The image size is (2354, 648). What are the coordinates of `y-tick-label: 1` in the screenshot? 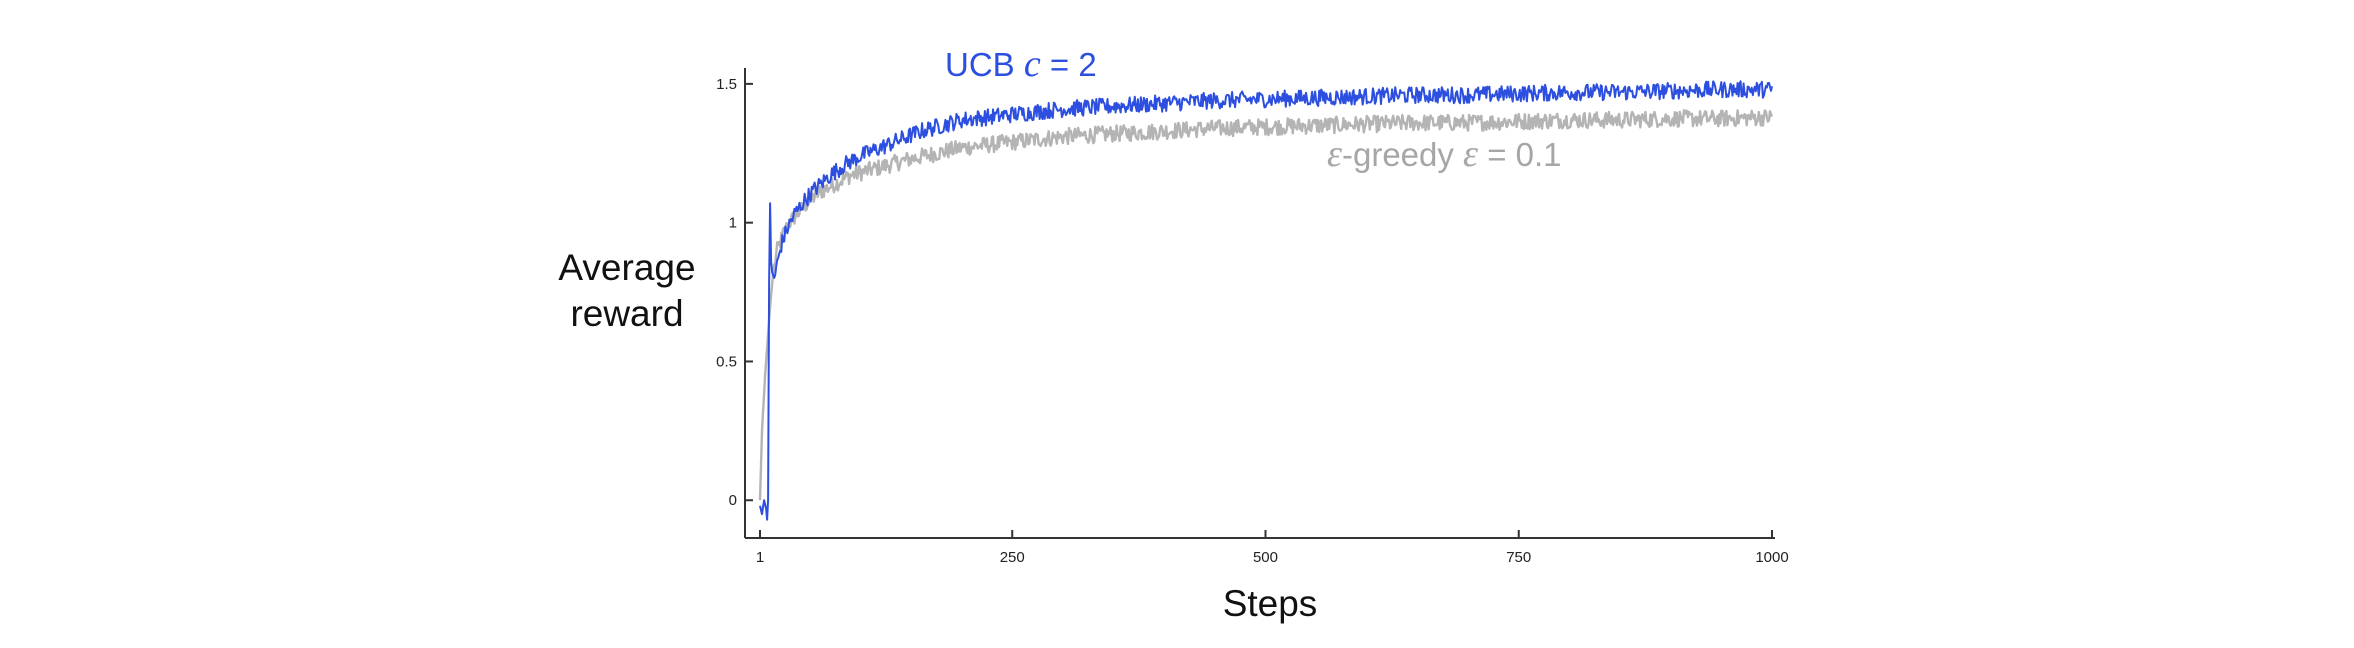 It's located at (733, 223).